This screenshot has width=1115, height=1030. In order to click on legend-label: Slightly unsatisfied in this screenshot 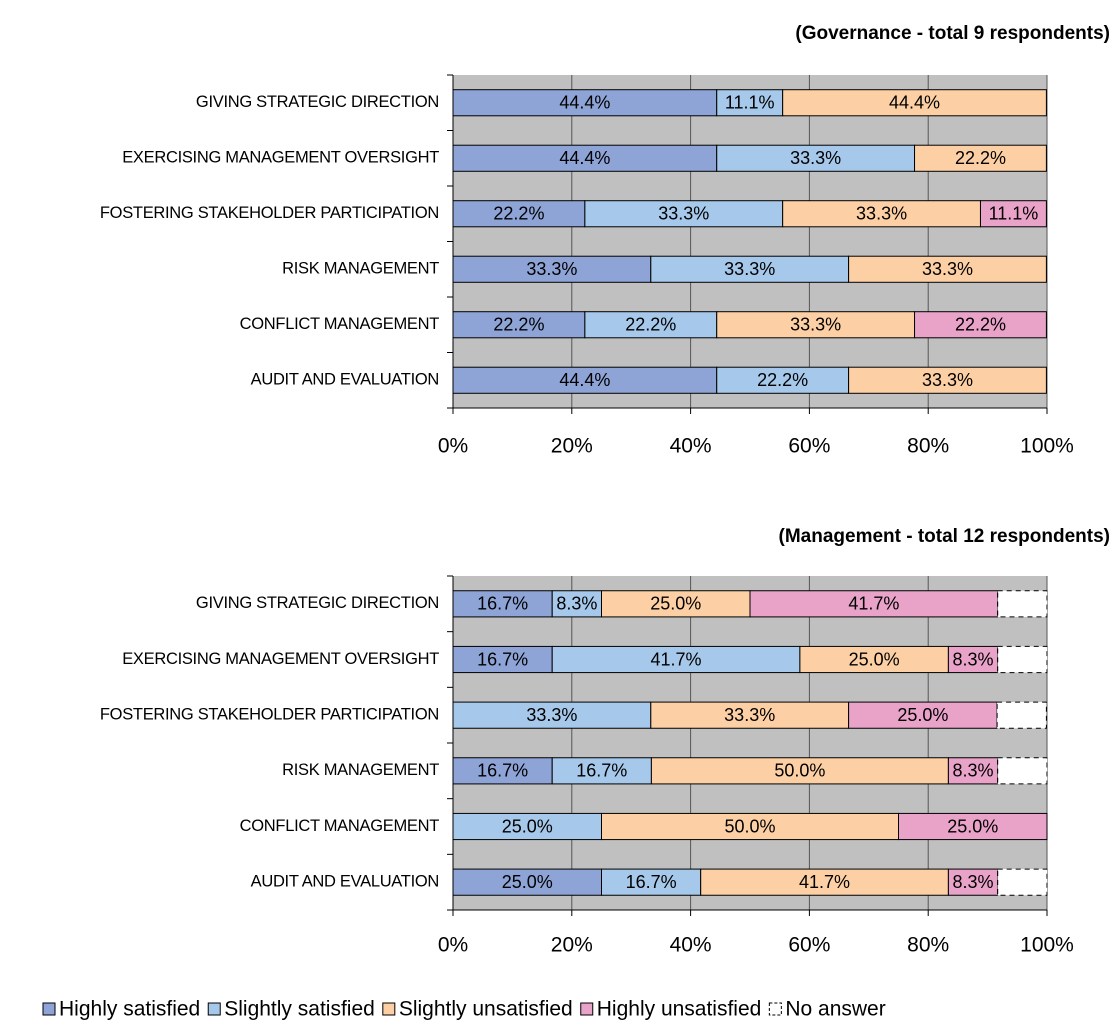, I will do `click(486, 1009)`.